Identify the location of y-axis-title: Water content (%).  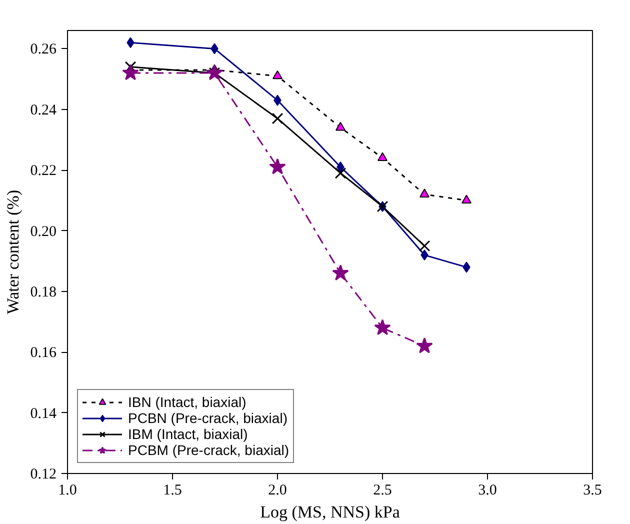
(12, 252).